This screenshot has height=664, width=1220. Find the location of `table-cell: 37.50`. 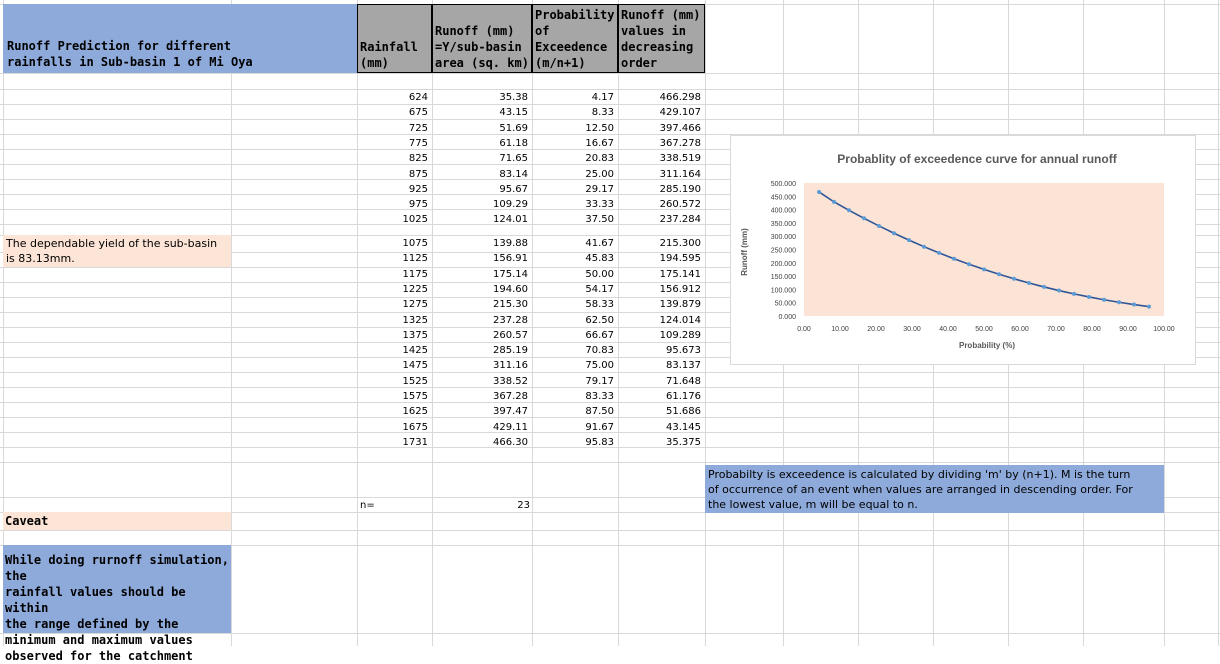

table-cell: 37.50 is located at coordinates (599, 220).